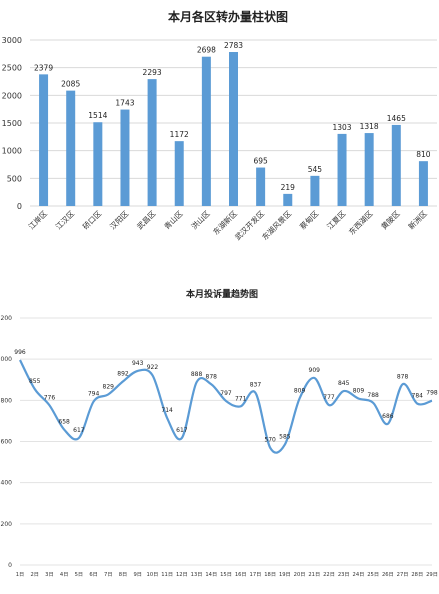  Describe the element at coordinates (108, 574) in the screenshot. I see `line-x-label: 7日` at that location.